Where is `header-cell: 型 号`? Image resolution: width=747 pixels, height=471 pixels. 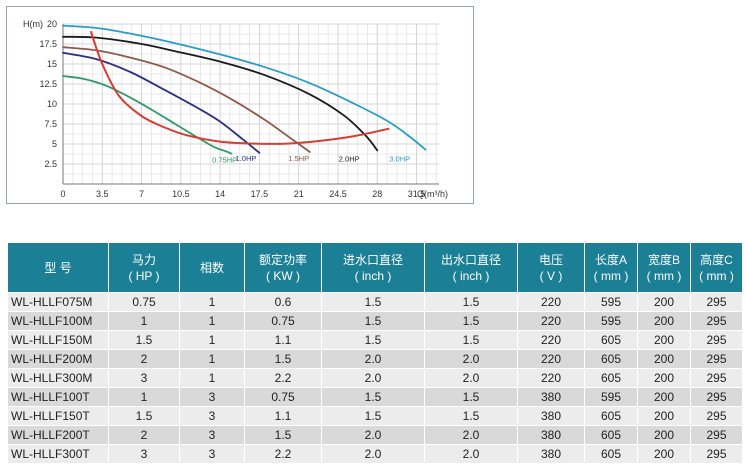 header-cell: 型 号 is located at coordinates (58, 267).